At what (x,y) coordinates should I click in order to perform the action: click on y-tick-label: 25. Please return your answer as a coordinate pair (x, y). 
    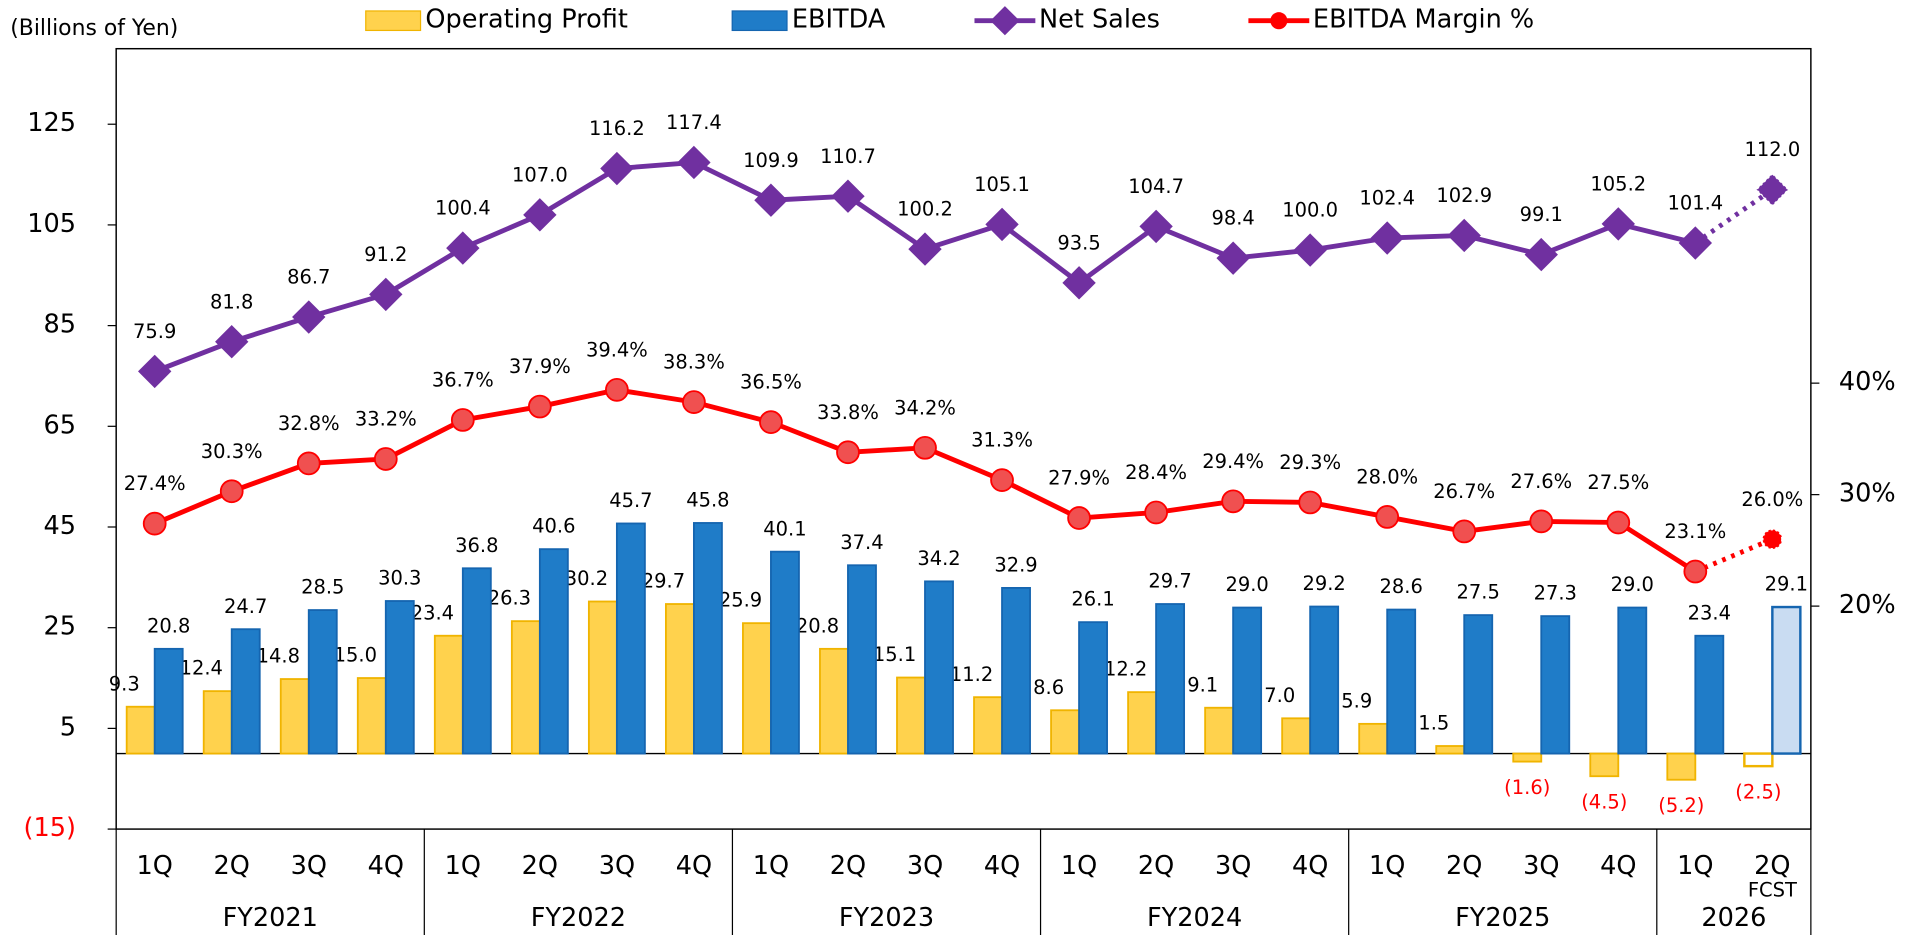
    Looking at the image, I should click on (59, 627).